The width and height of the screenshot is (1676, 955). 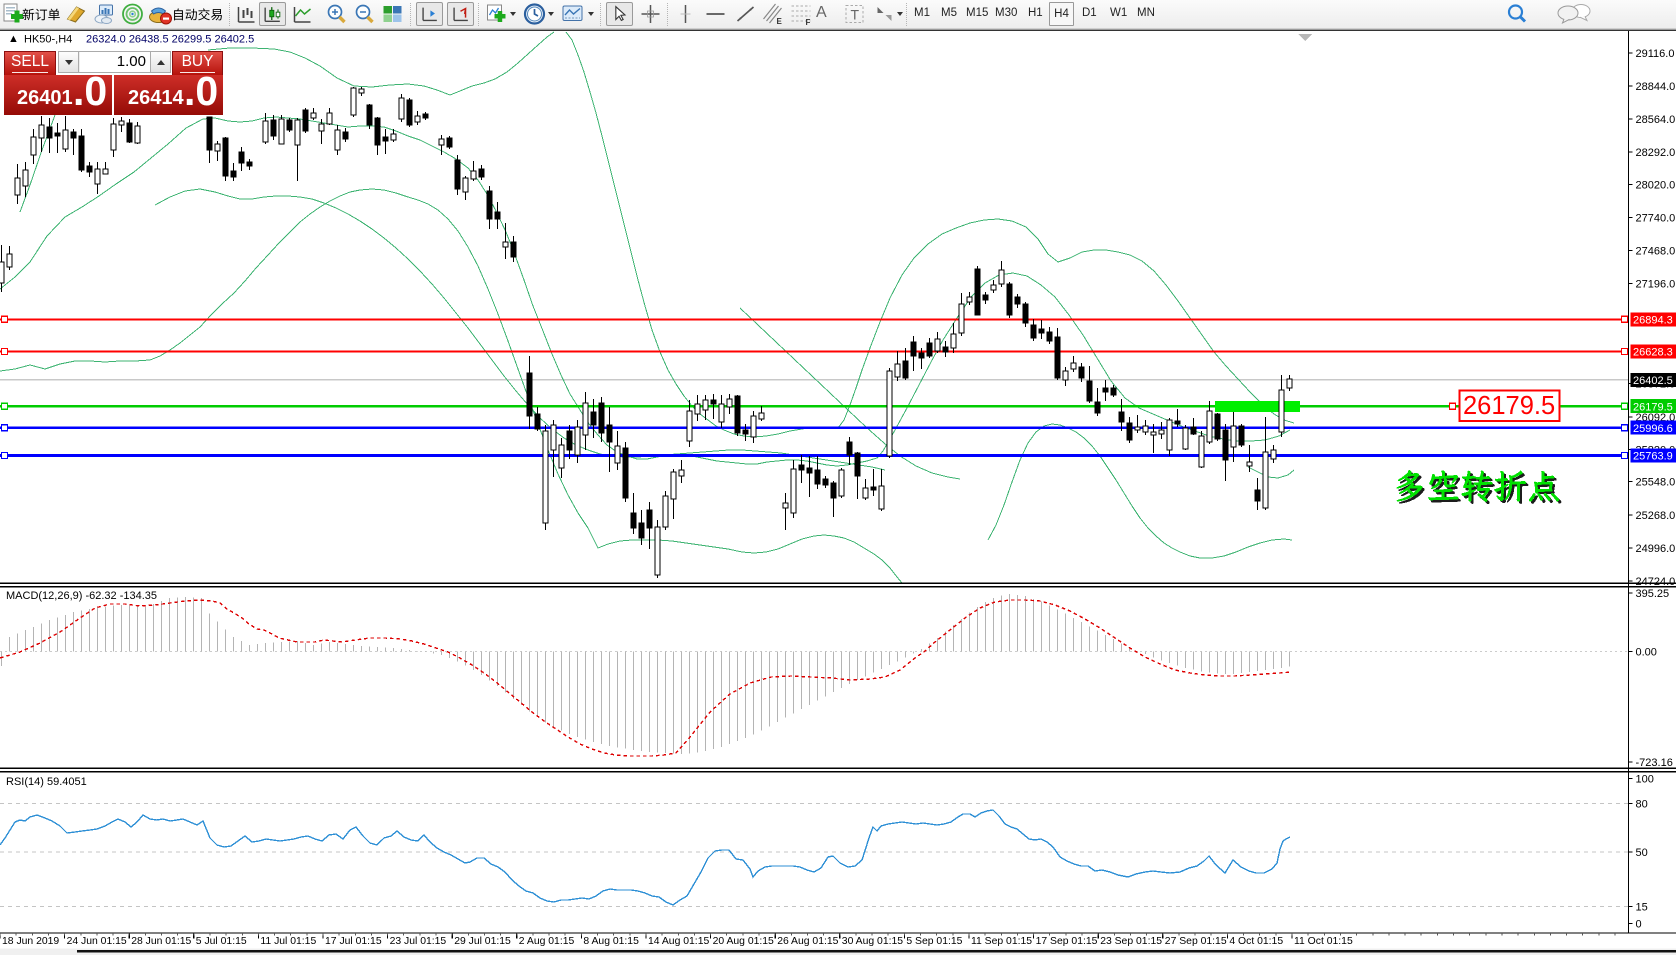 What do you see at coordinates (1645, 780) in the screenshot?
I see `svg-text: 100` at bounding box center [1645, 780].